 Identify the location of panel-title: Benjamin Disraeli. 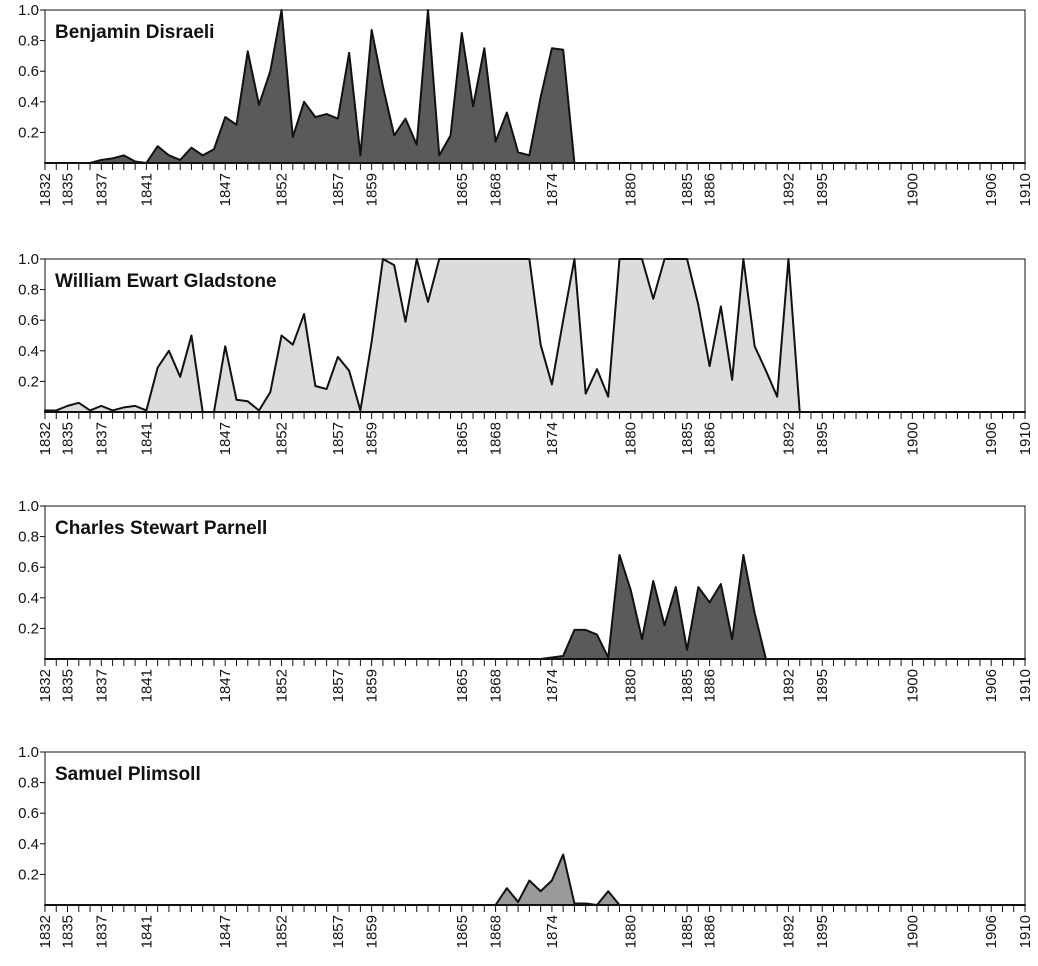
(134, 32).